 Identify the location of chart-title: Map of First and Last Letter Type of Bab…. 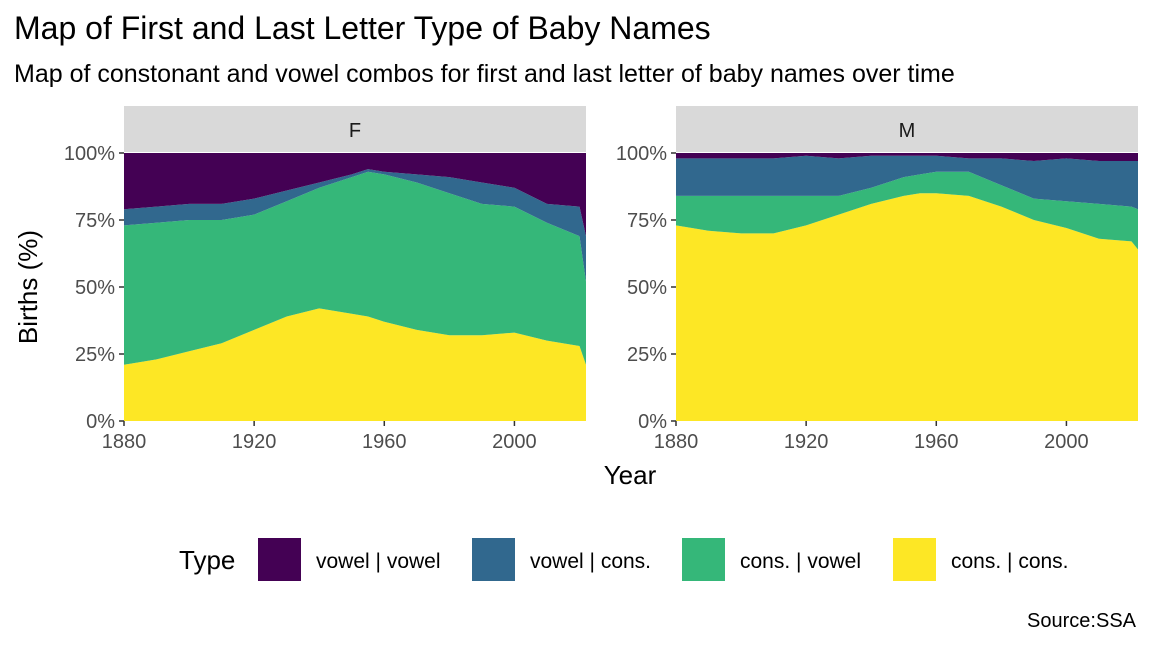
(362, 28).